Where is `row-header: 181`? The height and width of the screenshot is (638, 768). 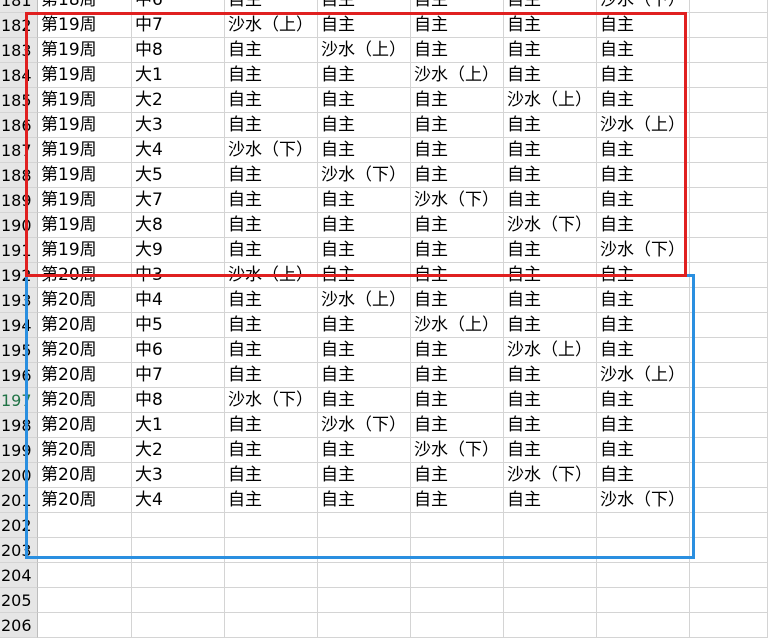 row-header: 181 is located at coordinates (19, 6).